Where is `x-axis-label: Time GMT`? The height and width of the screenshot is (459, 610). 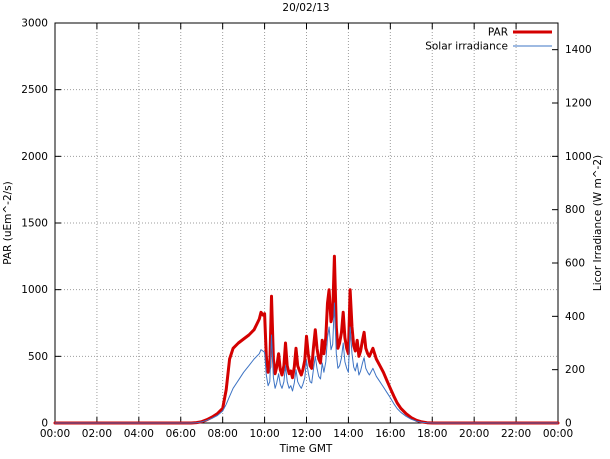
x-axis-label: Time GMT is located at coordinates (306, 449).